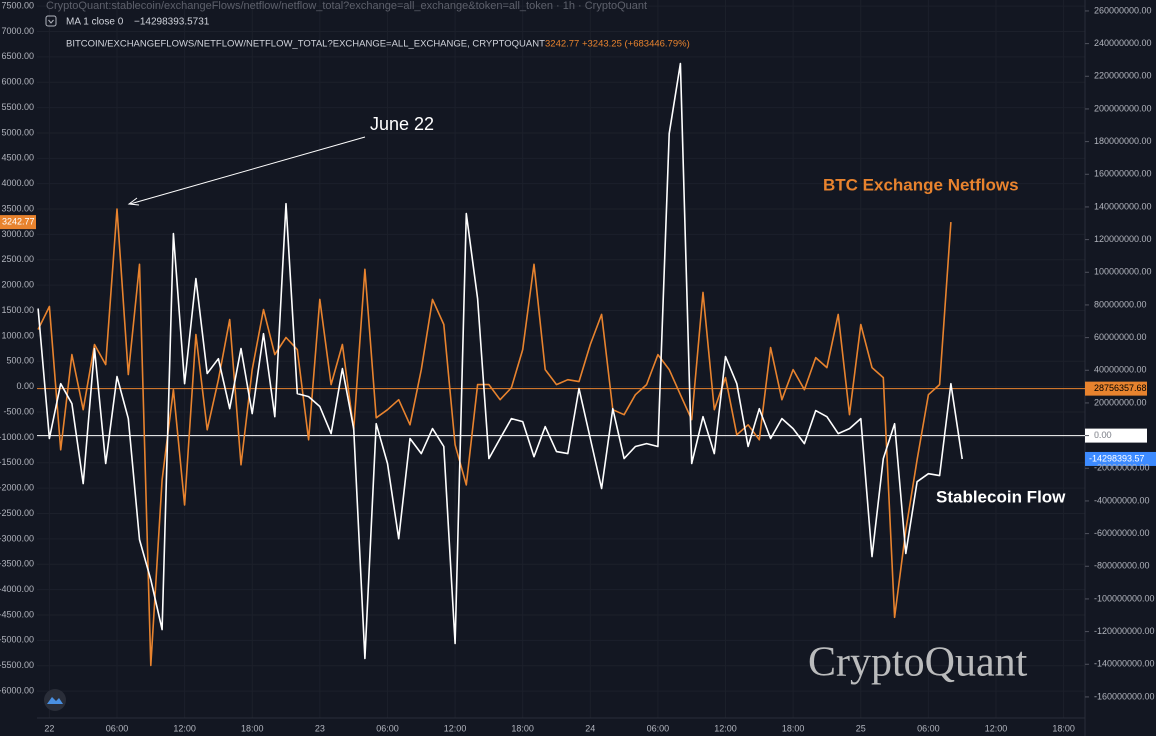 The height and width of the screenshot is (736, 1156). I want to click on y-tick-label: -2000.00, so click(17, 488).